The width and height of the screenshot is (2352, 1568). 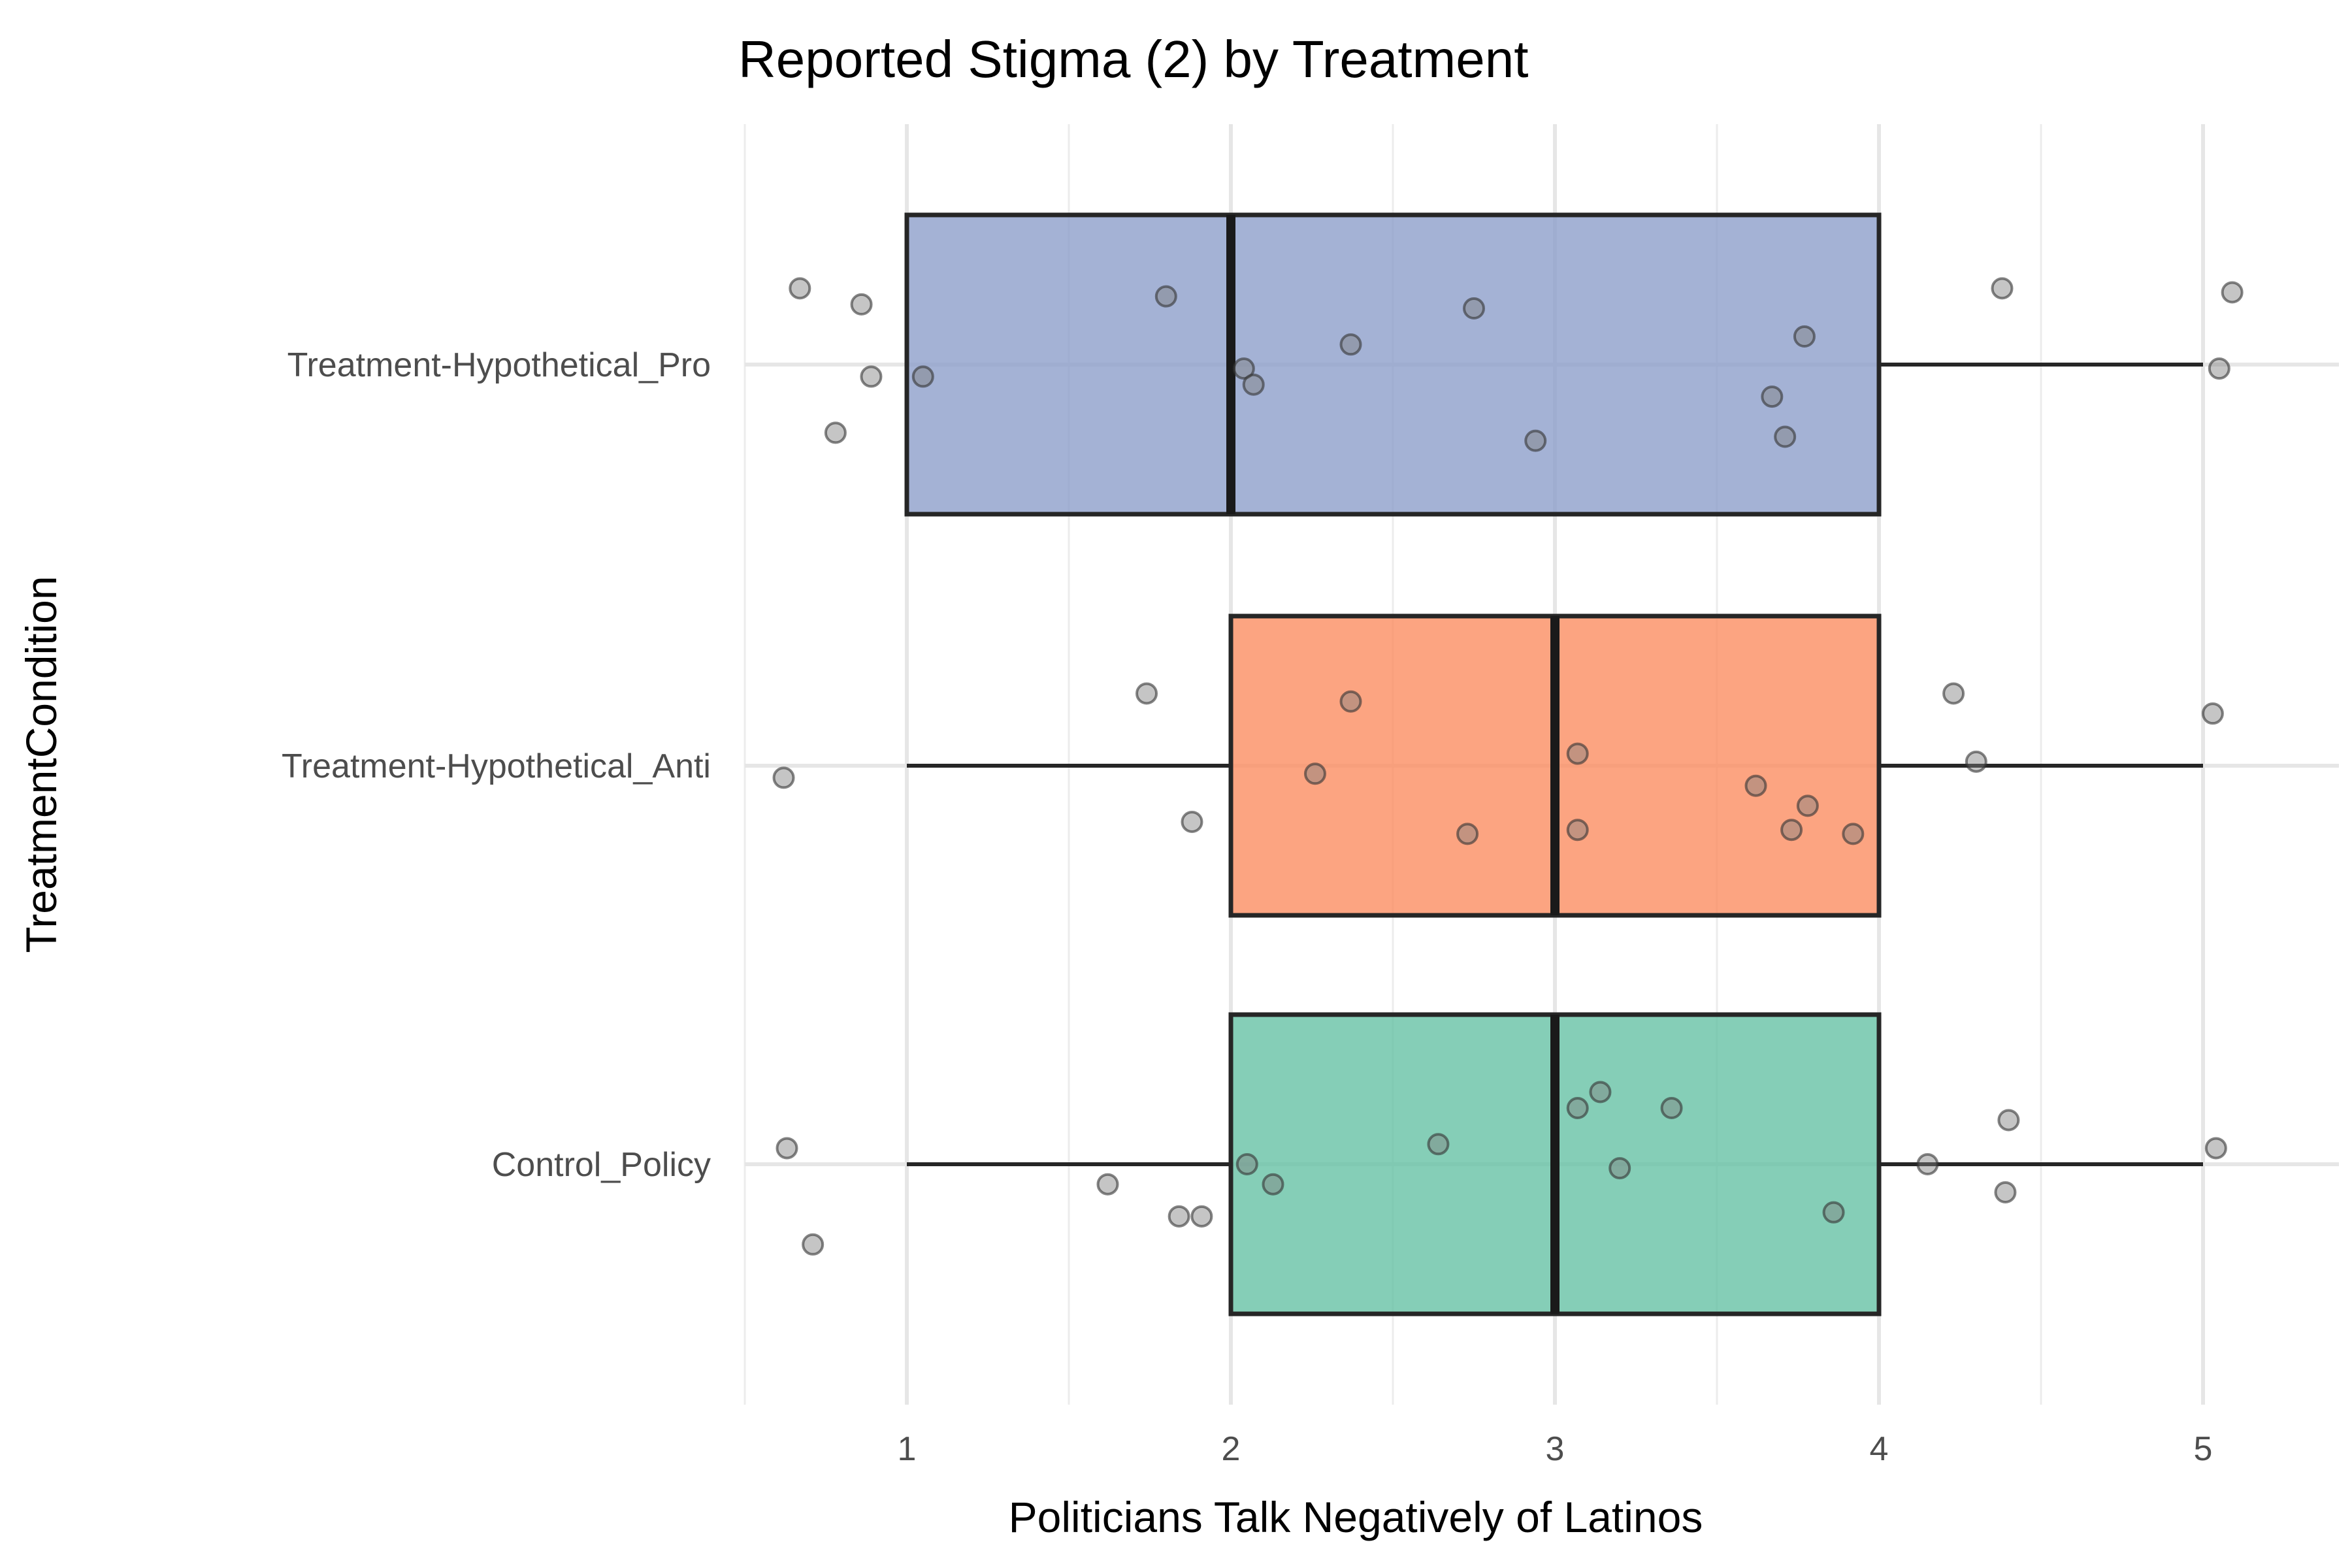 I want to click on x-tick-label: 4, so click(x=1879, y=1449).